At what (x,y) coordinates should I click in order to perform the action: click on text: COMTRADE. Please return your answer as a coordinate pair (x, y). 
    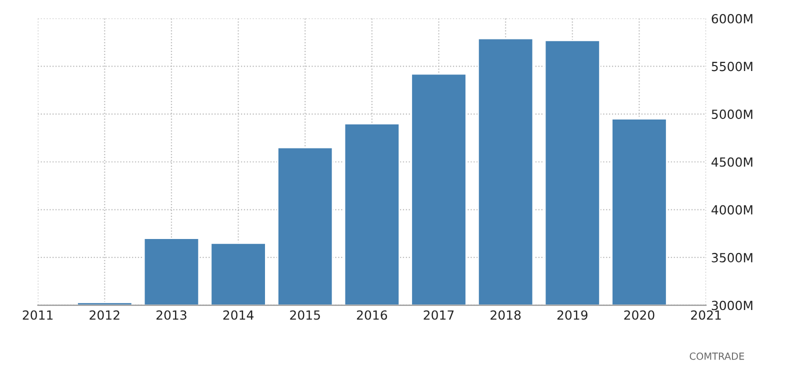
    Looking at the image, I should click on (717, 356).